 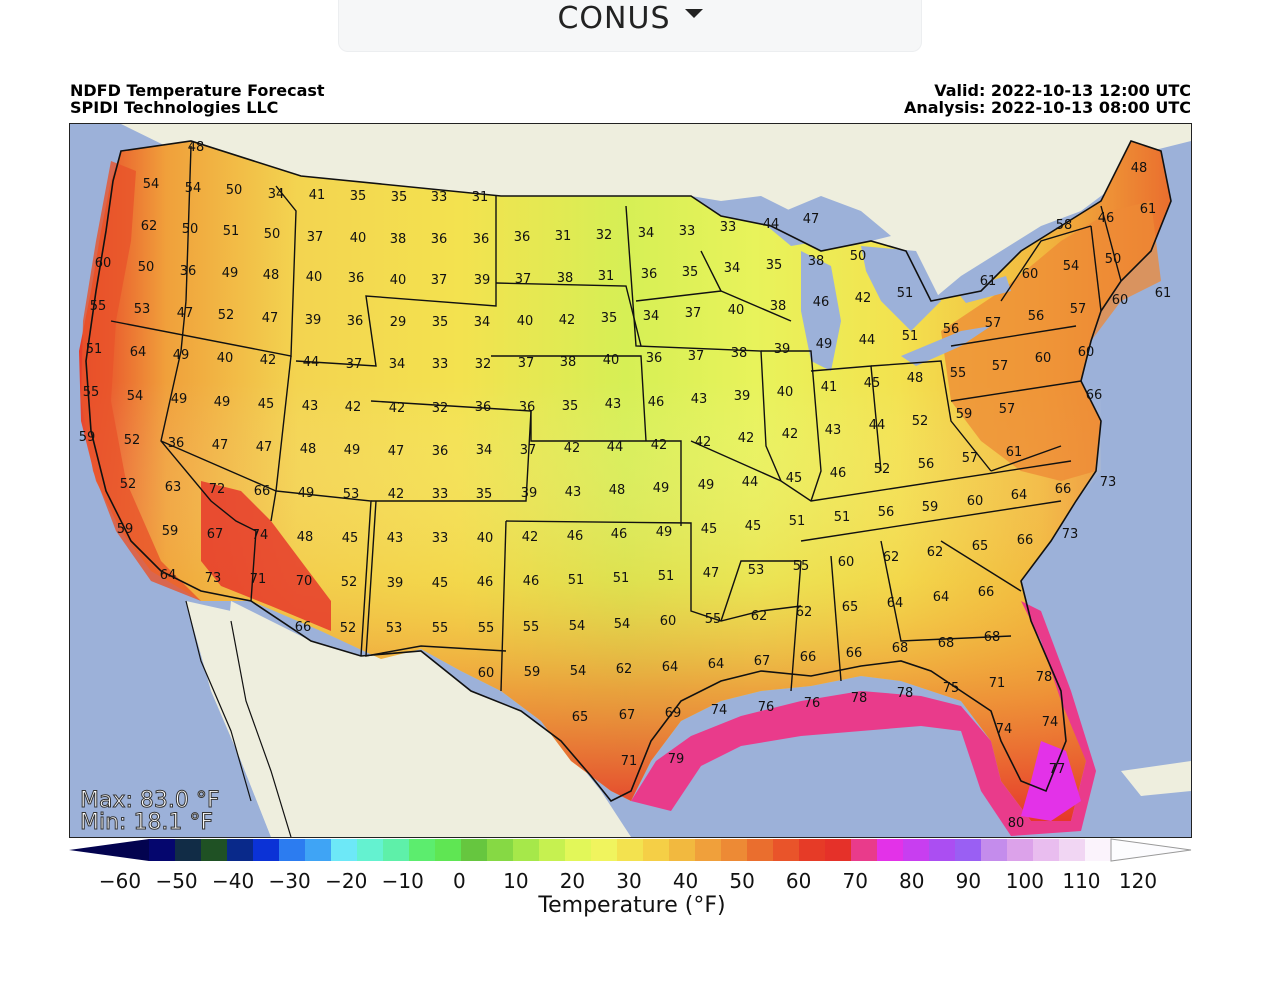 What do you see at coordinates (346, 881) in the screenshot?
I see `colorbar-tick-label: −20` at bounding box center [346, 881].